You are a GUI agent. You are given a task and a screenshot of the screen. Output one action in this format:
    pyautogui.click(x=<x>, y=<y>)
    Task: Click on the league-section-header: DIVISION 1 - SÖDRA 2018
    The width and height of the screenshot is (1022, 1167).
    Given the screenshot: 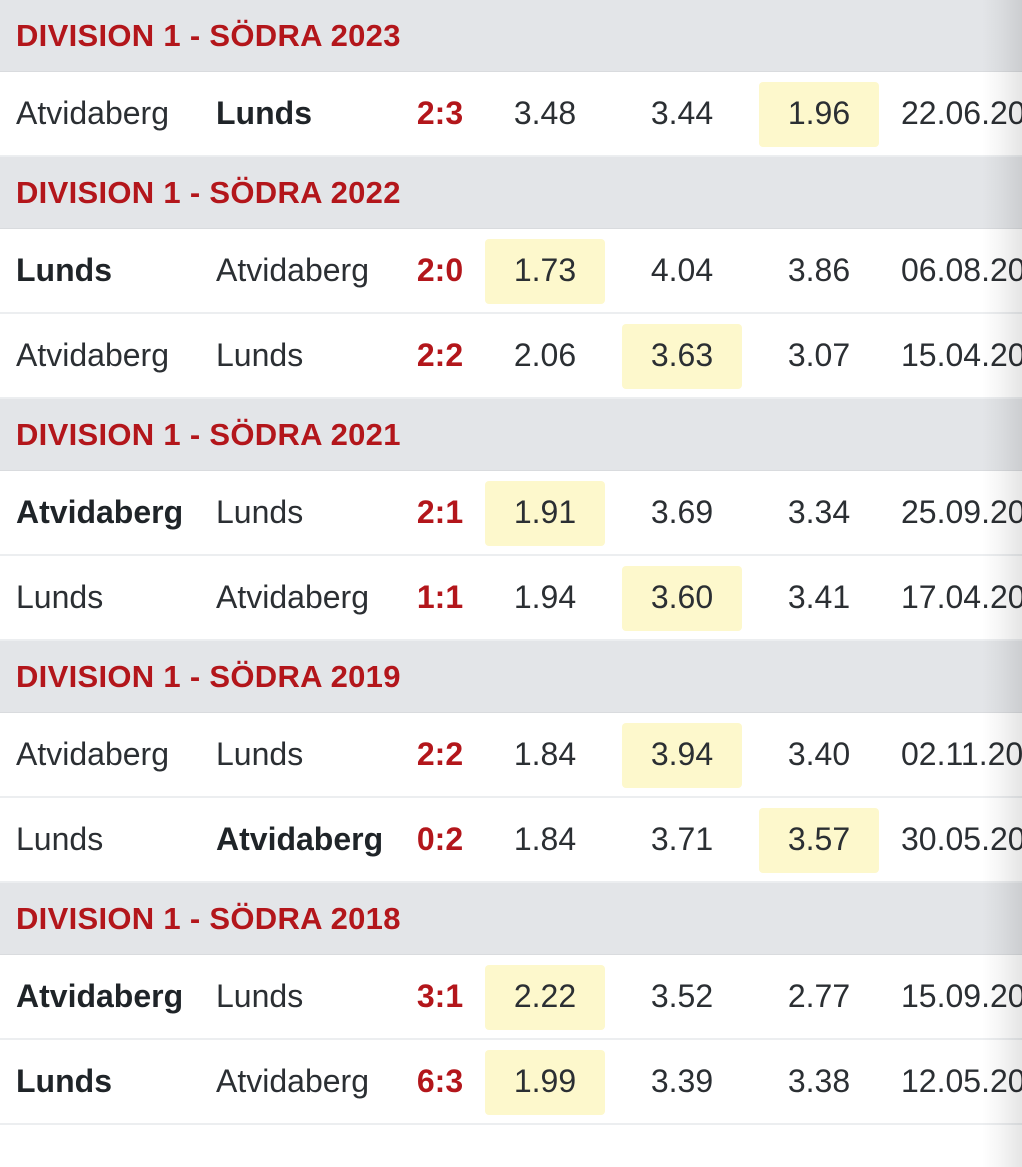 What is the action you would take?
    pyautogui.click(x=511, y=919)
    